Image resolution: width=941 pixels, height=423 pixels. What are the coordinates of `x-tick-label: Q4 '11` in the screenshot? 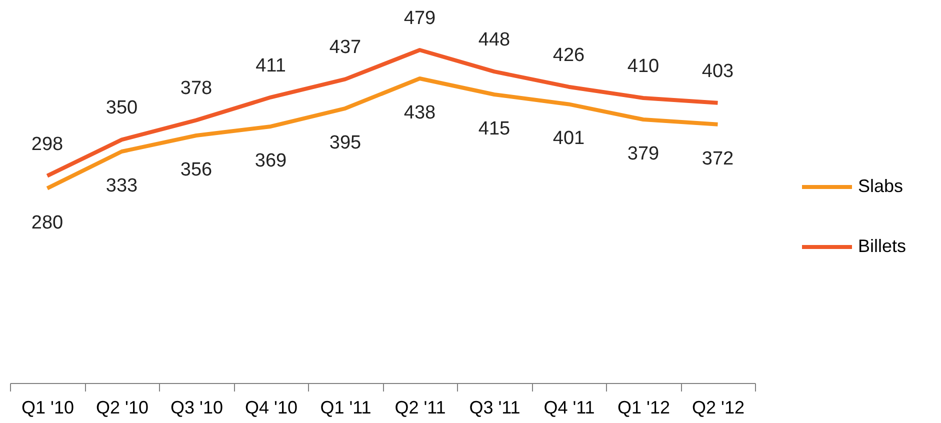 It's located at (569, 408).